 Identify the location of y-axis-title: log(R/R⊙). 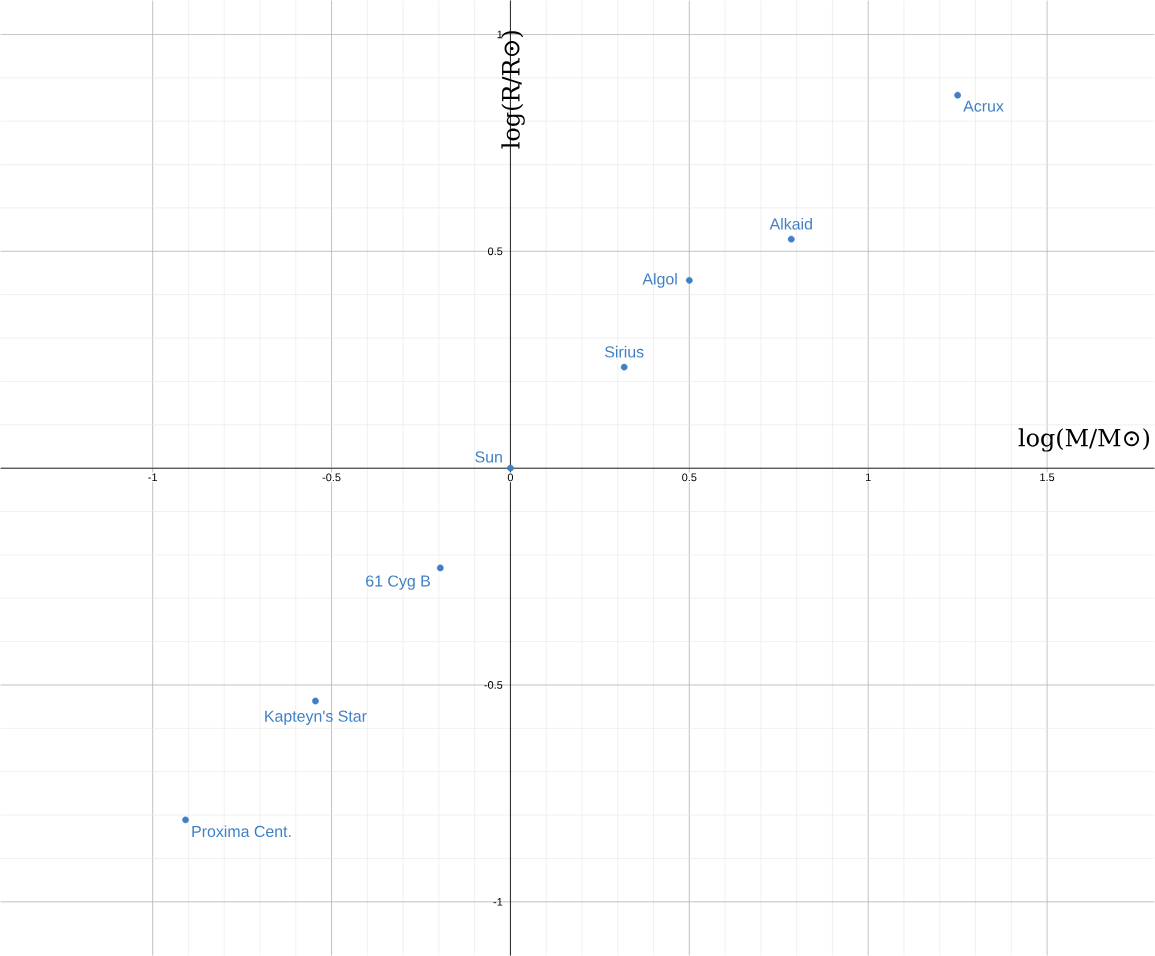
(513, 90).